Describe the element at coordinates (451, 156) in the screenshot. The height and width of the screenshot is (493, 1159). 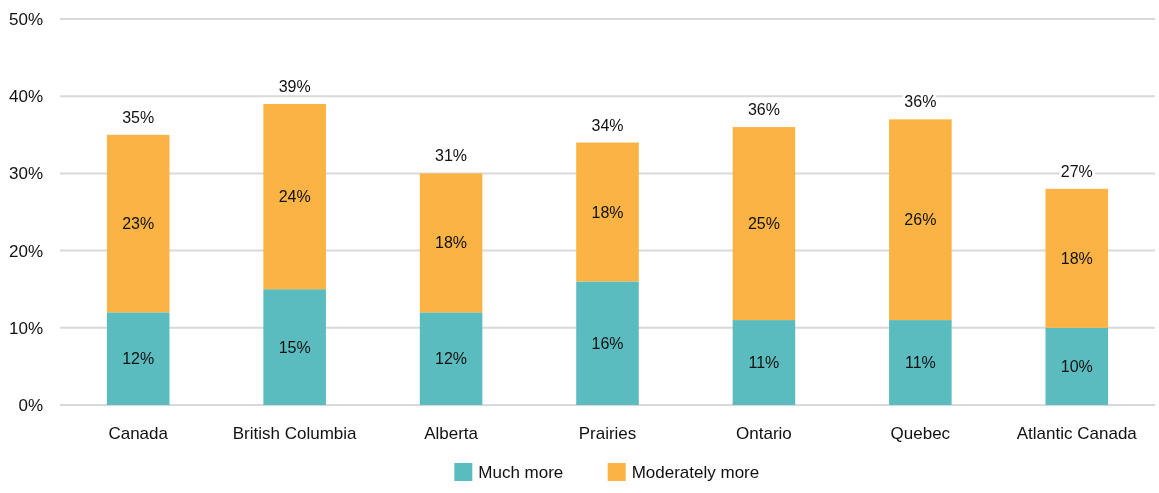
I see `total-label: 31%` at that location.